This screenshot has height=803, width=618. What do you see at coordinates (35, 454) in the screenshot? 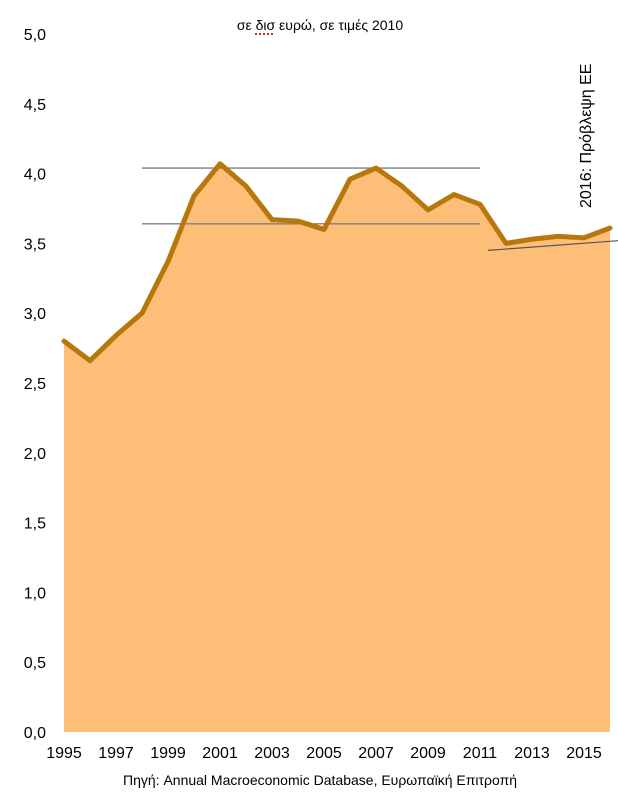
I see `y-tick-label: 2,0` at bounding box center [35, 454].